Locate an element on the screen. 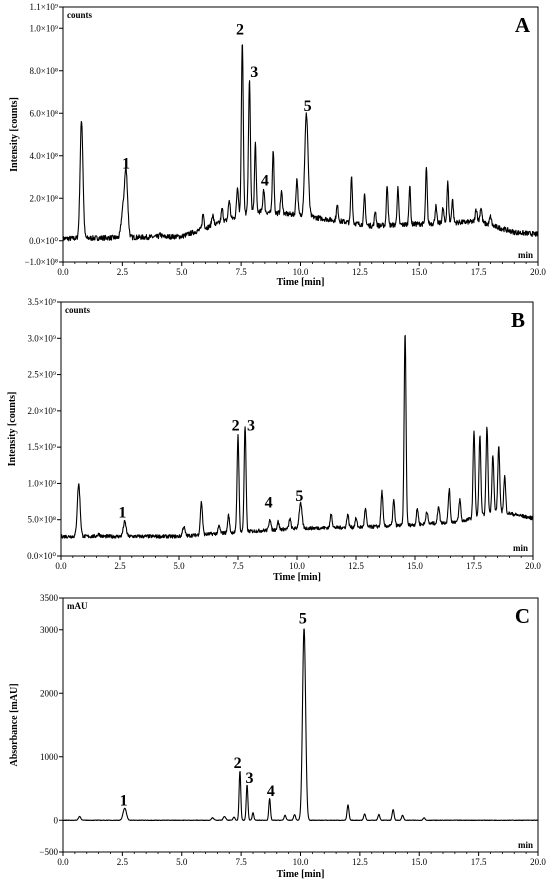 This screenshot has width=550, height=886. y-tick-label: 2.0×10⁹ is located at coordinates (42, 411).